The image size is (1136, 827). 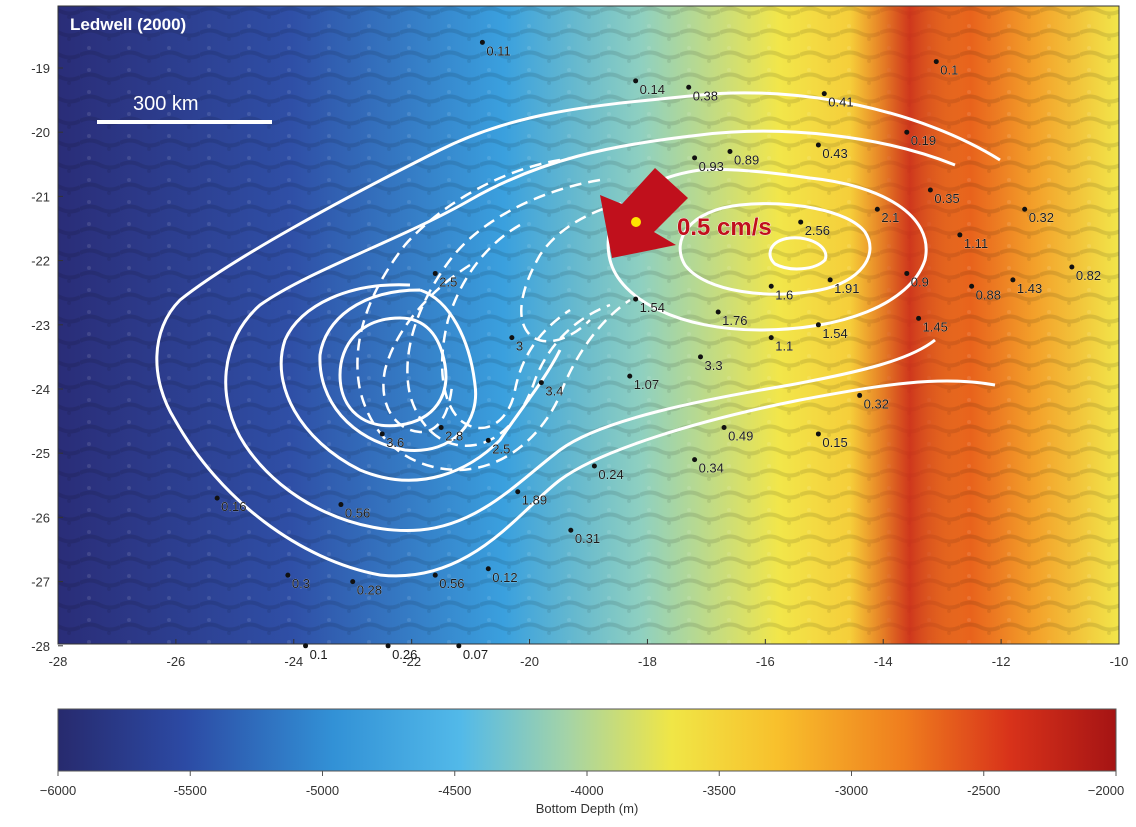 What do you see at coordinates (47, 357) in the screenshot?
I see `y-axis: -19 -20 -21 -22 -23 -24 -25 -26 -27 -28` at bounding box center [47, 357].